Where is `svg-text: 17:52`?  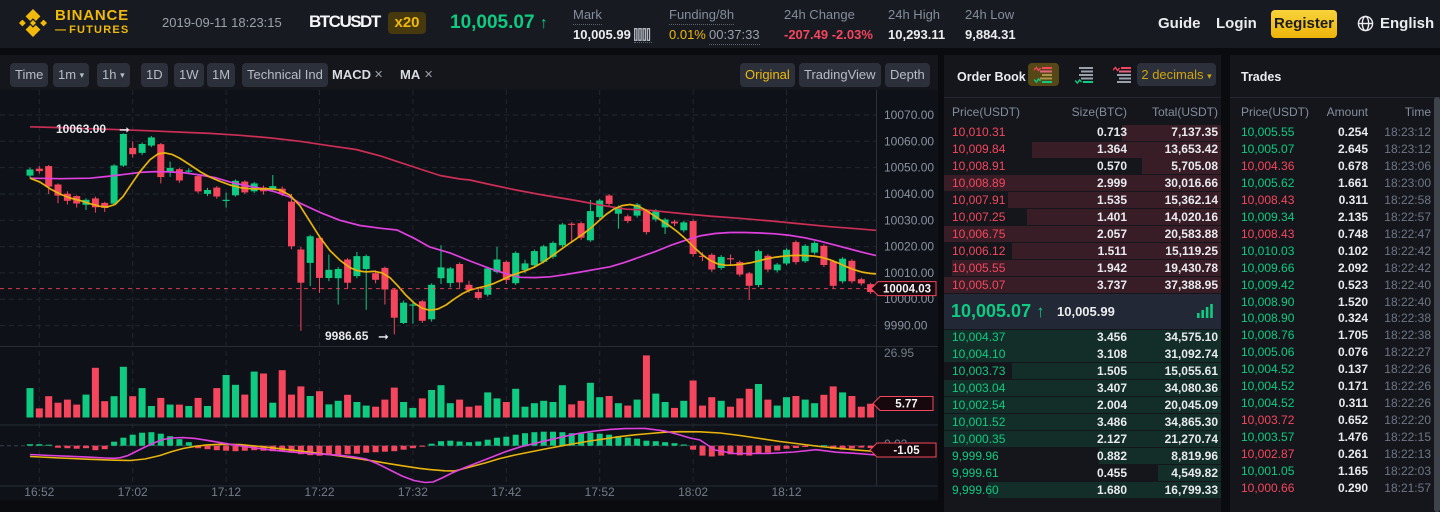
svg-text: 17:52 is located at coordinates (600, 492).